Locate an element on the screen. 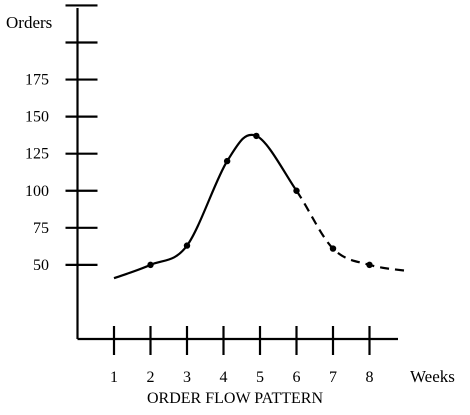  x-axis-label: Weeks is located at coordinates (432, 376).